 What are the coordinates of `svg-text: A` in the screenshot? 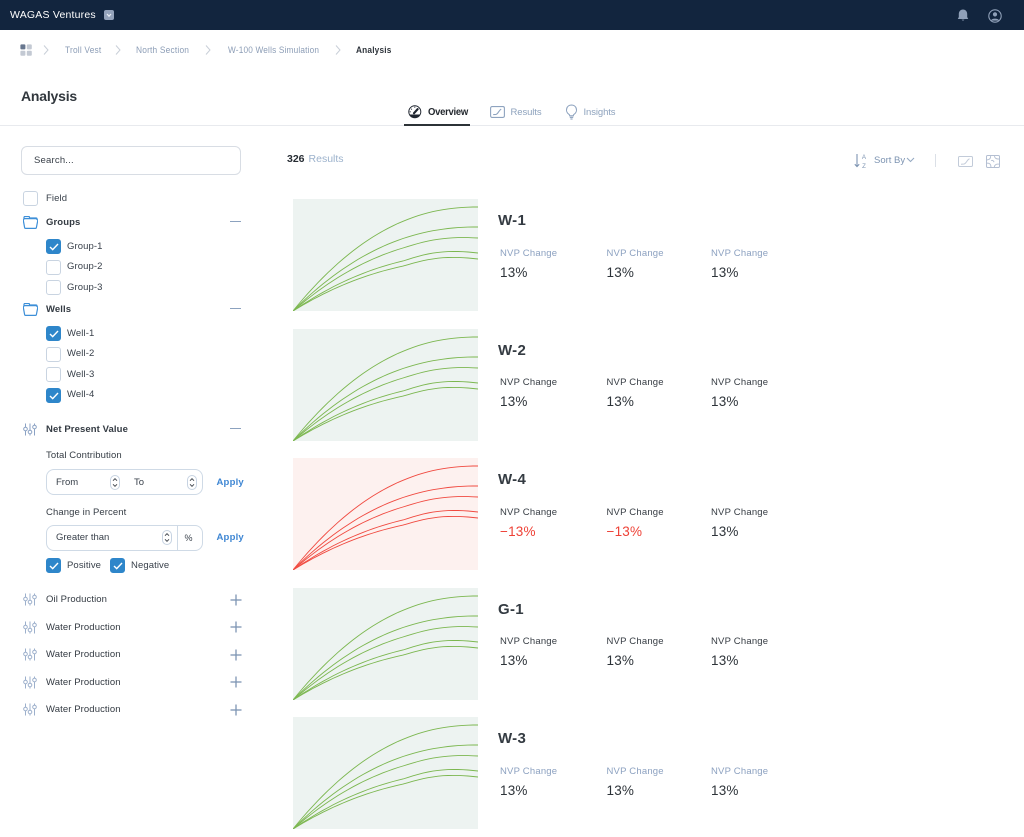 It's located at (864, 157).